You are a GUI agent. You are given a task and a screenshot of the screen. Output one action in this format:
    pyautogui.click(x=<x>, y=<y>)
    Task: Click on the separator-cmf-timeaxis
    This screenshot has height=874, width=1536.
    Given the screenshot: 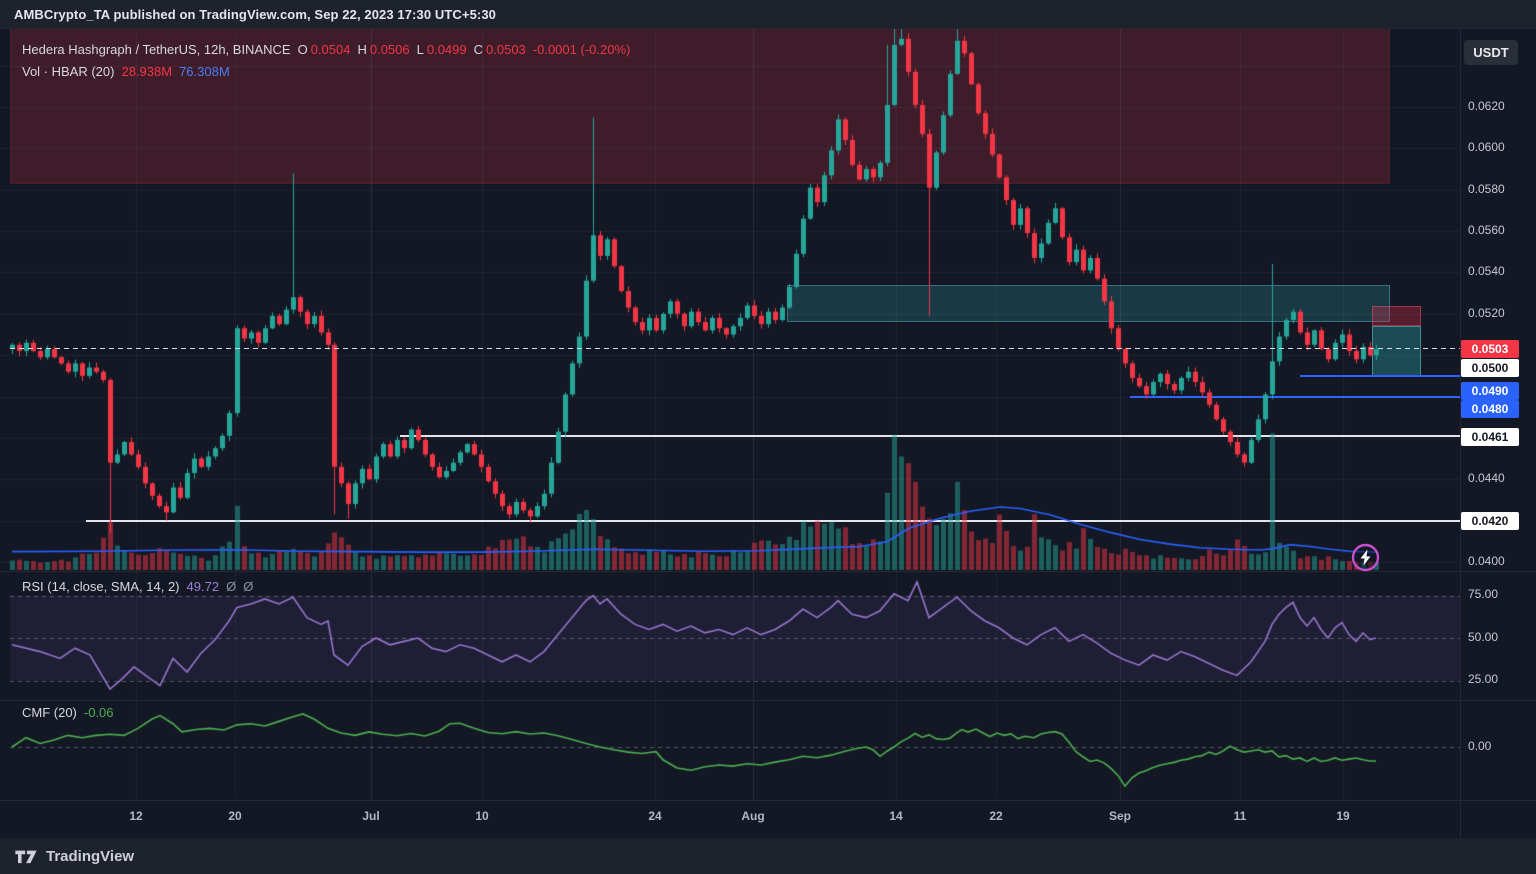 What is the action you would take?
    pyautogui.click(x=768, y=800)
    